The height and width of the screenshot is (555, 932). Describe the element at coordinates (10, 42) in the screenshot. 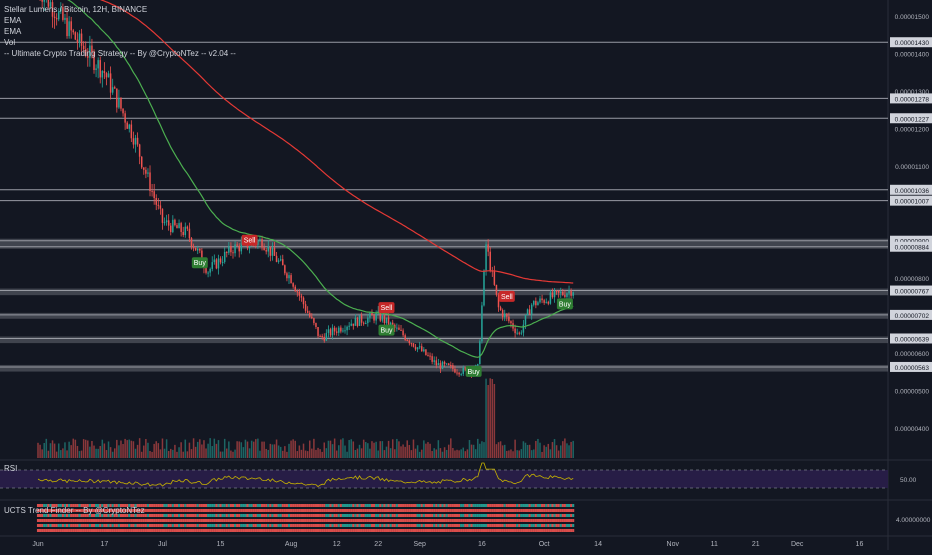

I see `indicator-vol: Vol` at that location.